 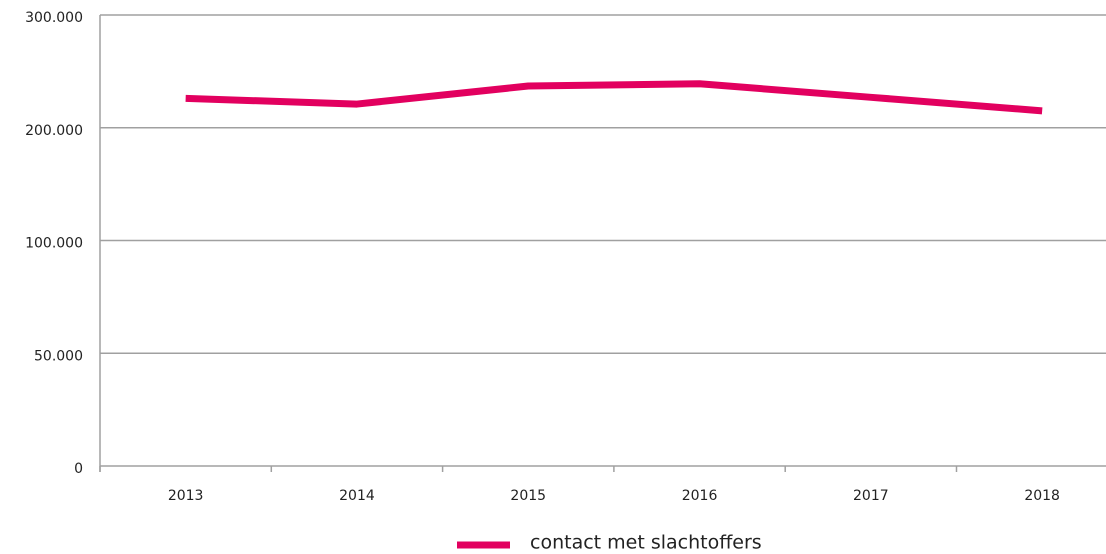 What do you see at coordinates (58, 356) in the screenshot?
I see `y-tick-label: 50.000` at bounding box center [58, 356].